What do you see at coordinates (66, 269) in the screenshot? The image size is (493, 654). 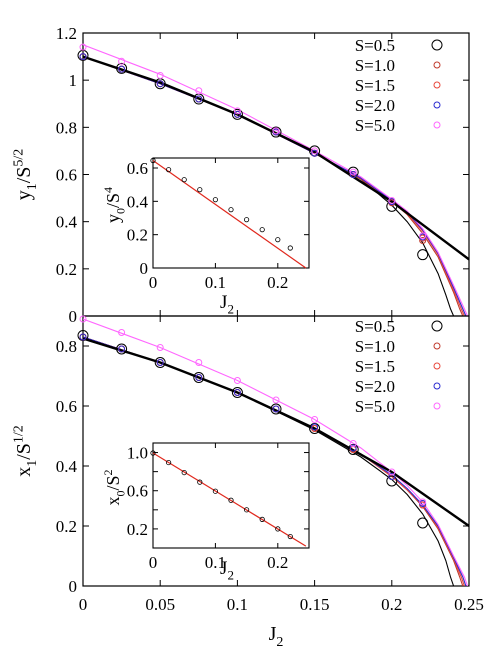 I see `y-tick-label: 0.2` at bounding box center [66, 269].